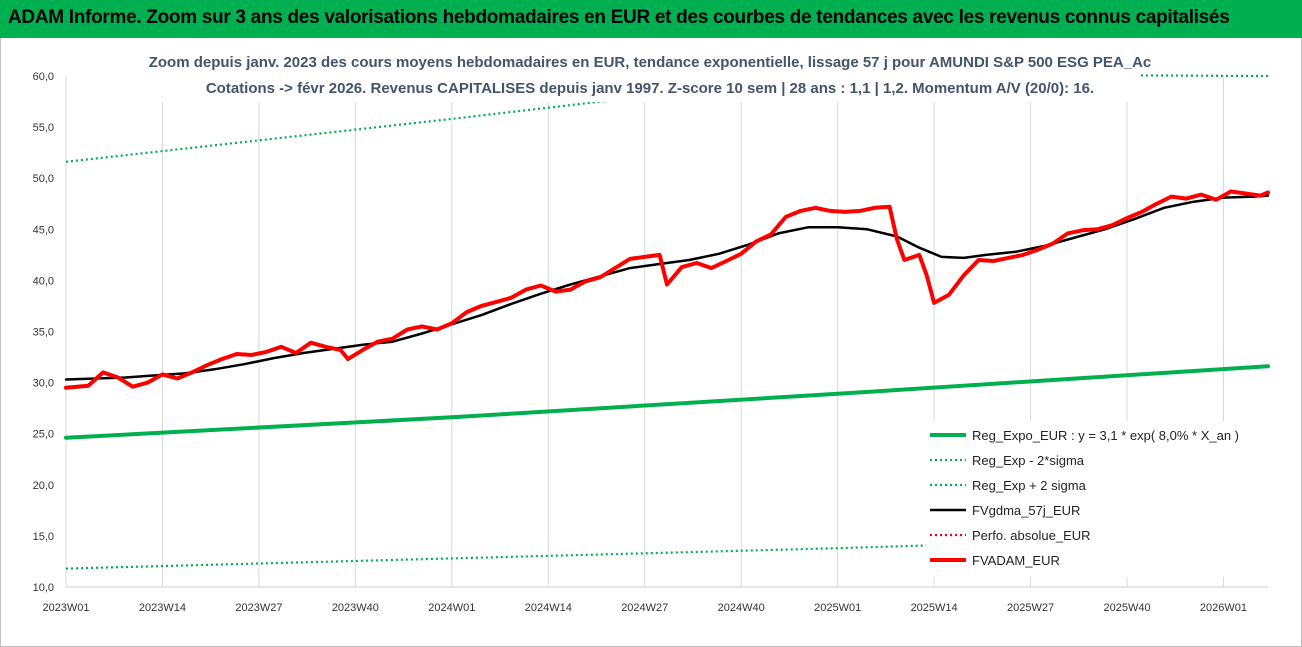 This screenshot has height=647, width=1302. I want to click on legend-label: Perfo. absolue_EUR, so click(1031, 535).